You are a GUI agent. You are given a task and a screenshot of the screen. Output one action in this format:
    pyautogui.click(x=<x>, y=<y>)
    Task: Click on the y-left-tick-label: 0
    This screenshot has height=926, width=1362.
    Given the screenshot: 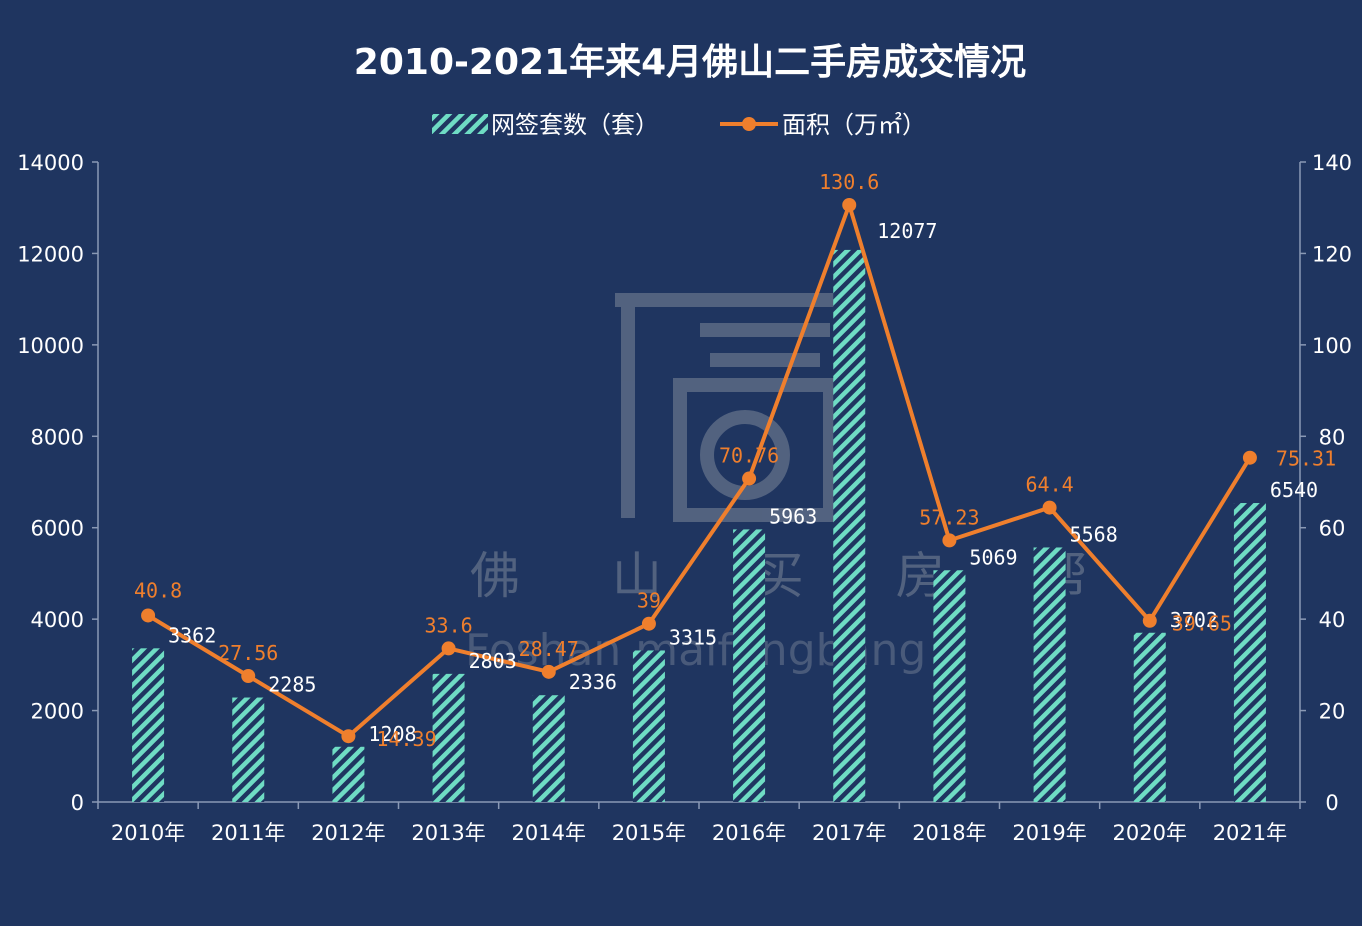 What is the action you would take?
    pyautogui.click(x=77, y=803)
    